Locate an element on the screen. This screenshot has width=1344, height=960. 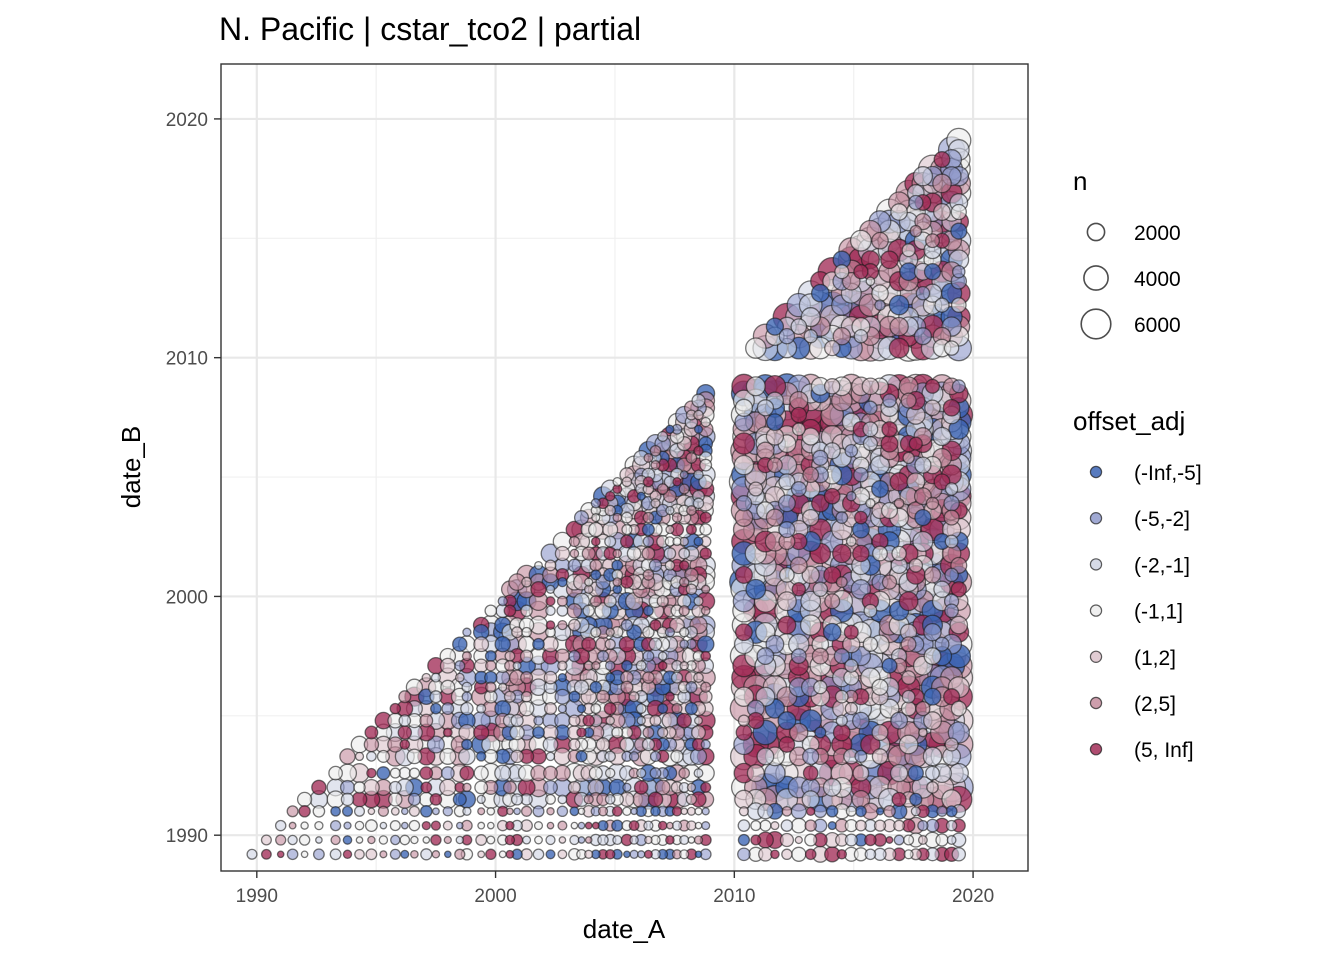
y-tick-label: 2010 is located at coordinates (187, 359).